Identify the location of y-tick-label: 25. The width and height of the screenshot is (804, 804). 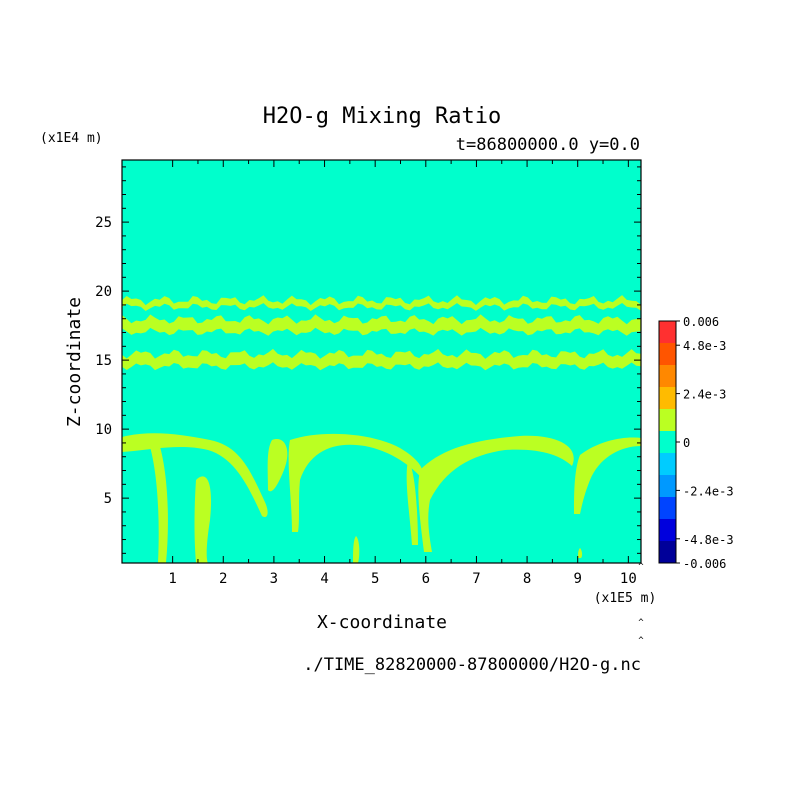
(103, 223).